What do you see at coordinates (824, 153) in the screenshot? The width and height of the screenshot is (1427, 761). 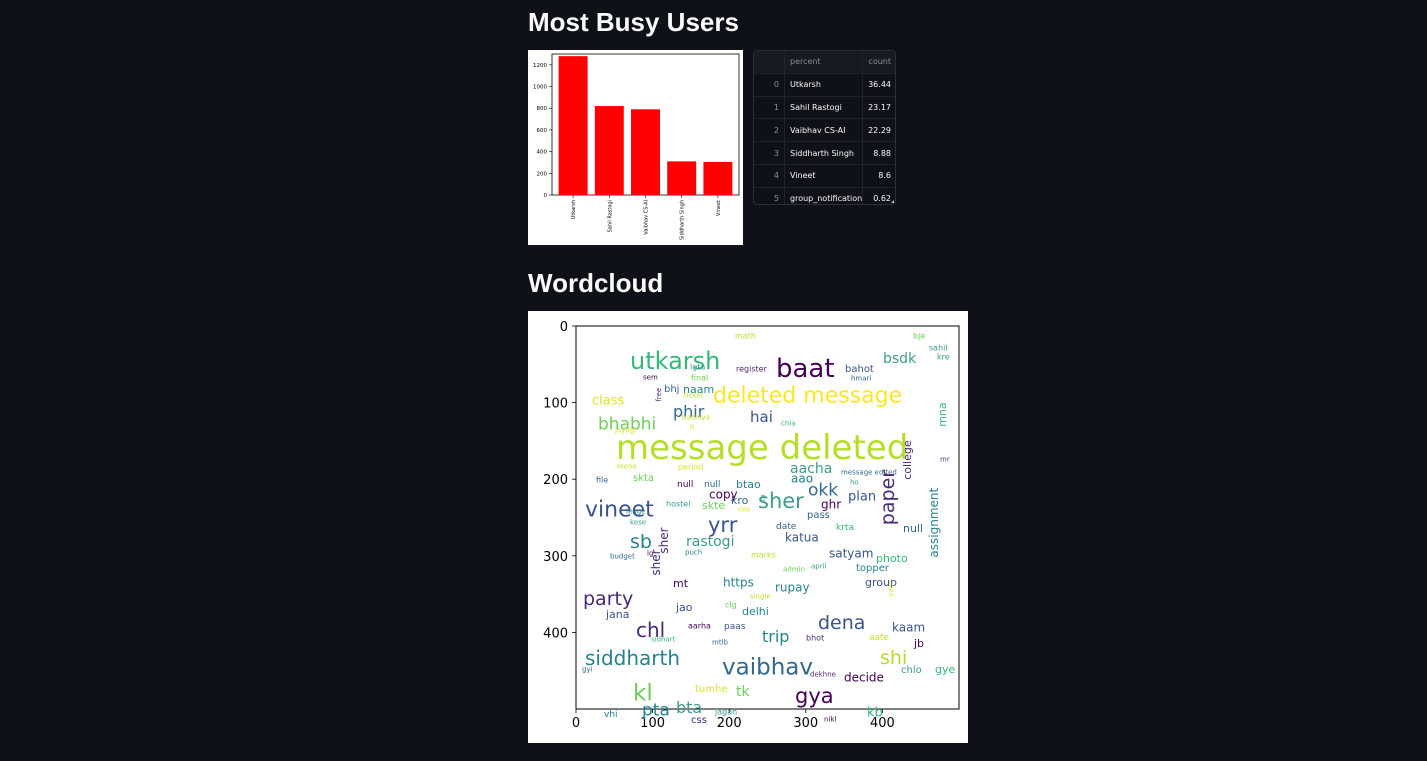 I see `table-row: 3 Siddharth Singh 8.88` at bounding box center [824, 153].